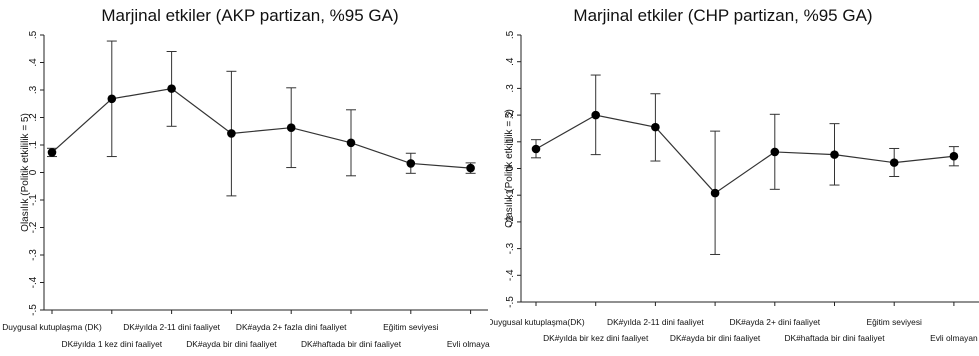 The image size is (979, 356). What do you see at coordinates (537, 322) in the screenshot?
I see `x-category-label: Duygusal kutuplaşma(DK)` at bounding box center [537, 322].